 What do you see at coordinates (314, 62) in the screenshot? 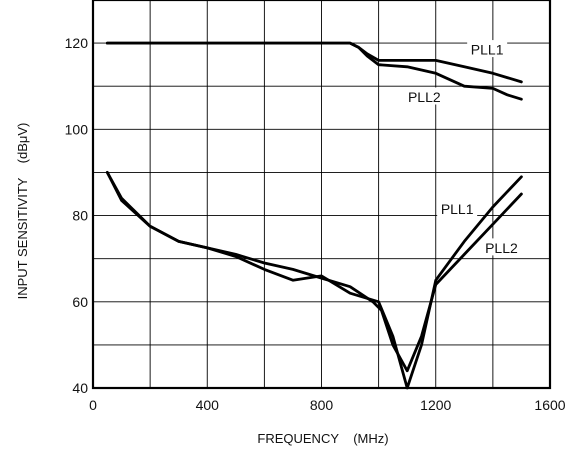
I see `series-line-upper-pll1` at bounding box center [314, 62].